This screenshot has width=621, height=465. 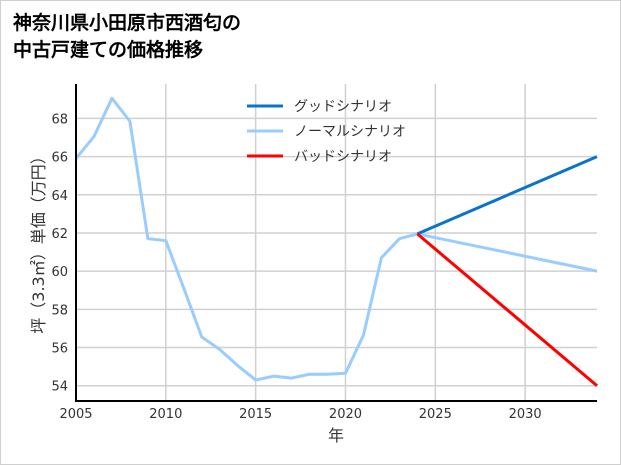 What do you see at coordinates (127, 23) in the screenshot?
I see `chart-title-line-1: 神奈川県小田原市西酒匂の` at bounding box center [127, 23].